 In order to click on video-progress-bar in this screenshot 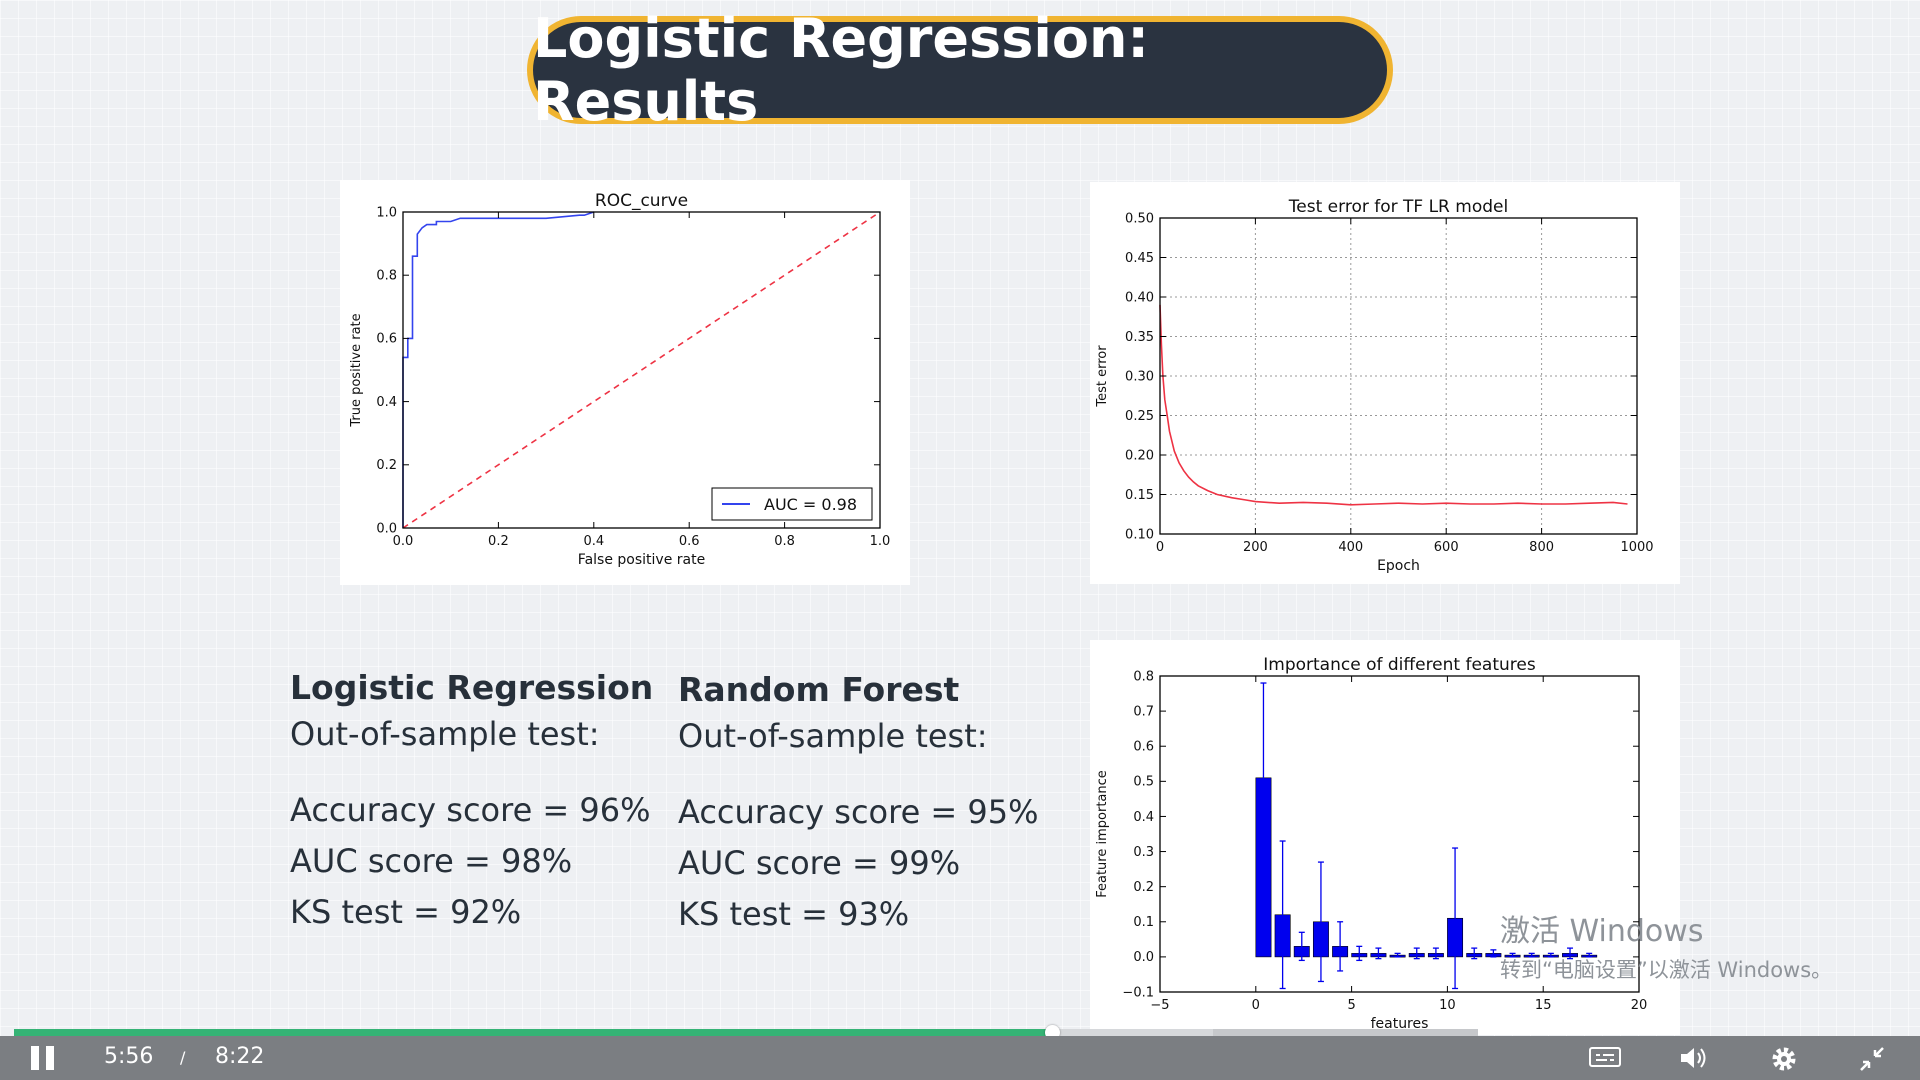, I will do `click(746, 1032)`.